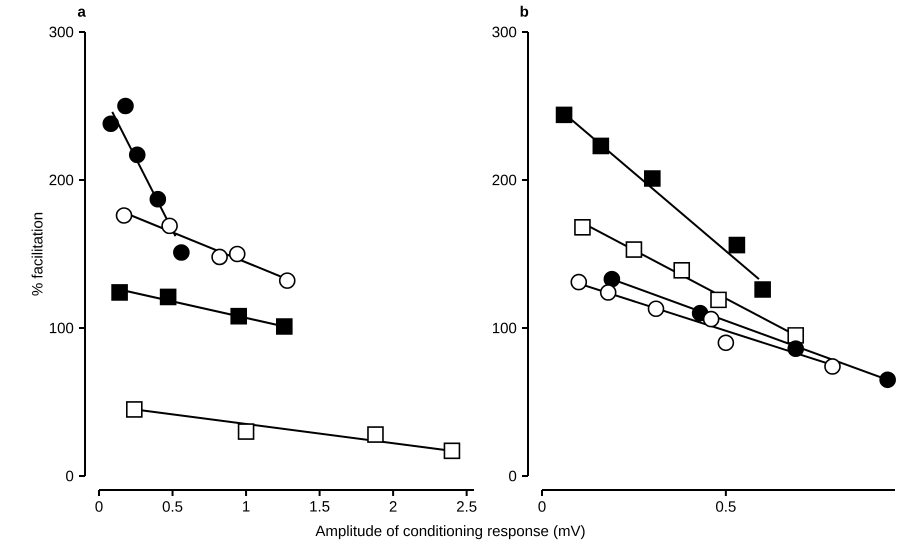 Image resolution: width=901 pixels, height=553 pixels. What do you see at coordinates (37, 254) in the screenshot?
I see `y-axis-title: % facilitation` at bounding box center [37, 254].